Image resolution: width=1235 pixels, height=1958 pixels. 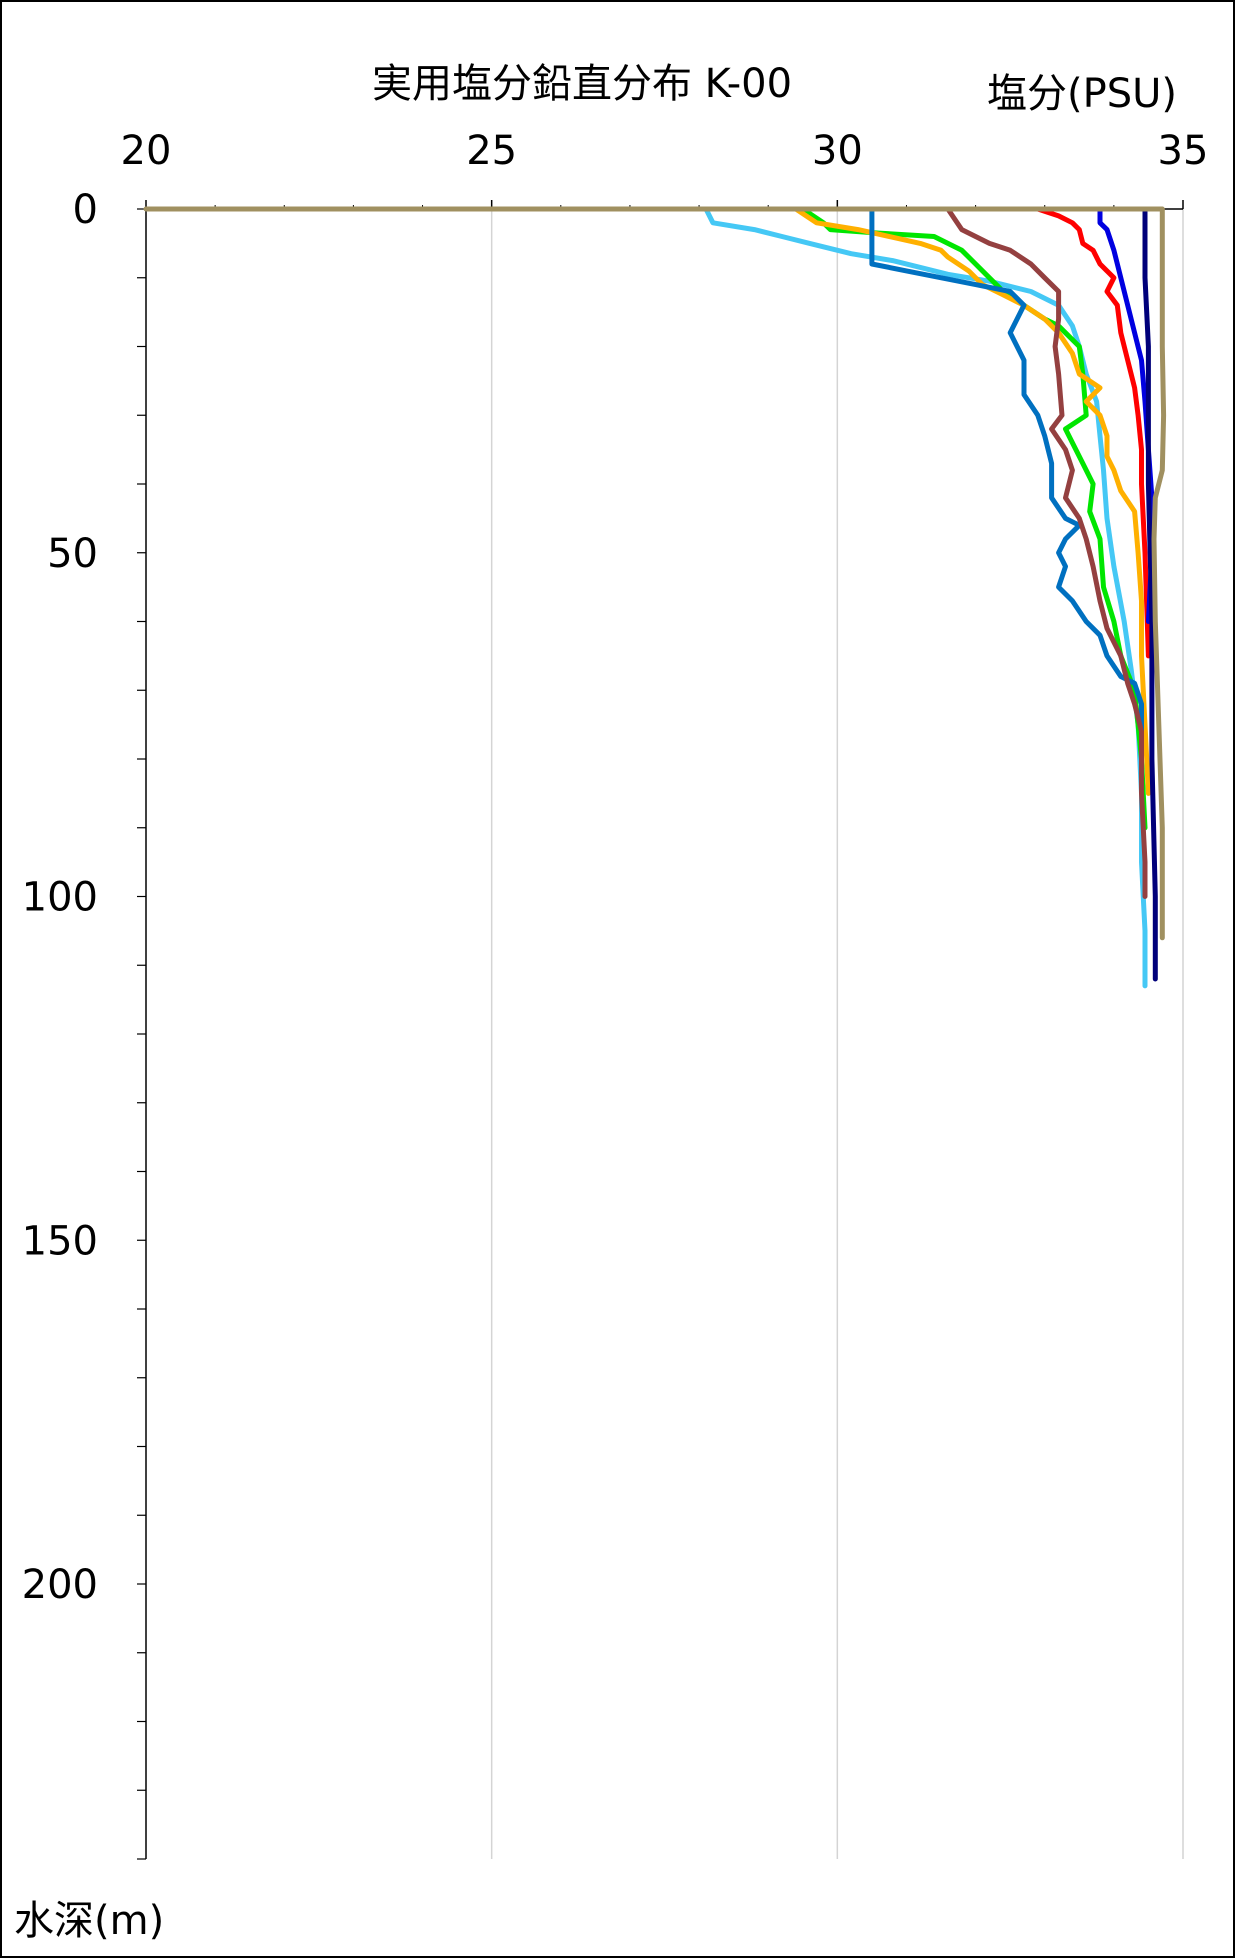 I want to click on y-tick-label-4: 200, so click(x=60, y=1585).